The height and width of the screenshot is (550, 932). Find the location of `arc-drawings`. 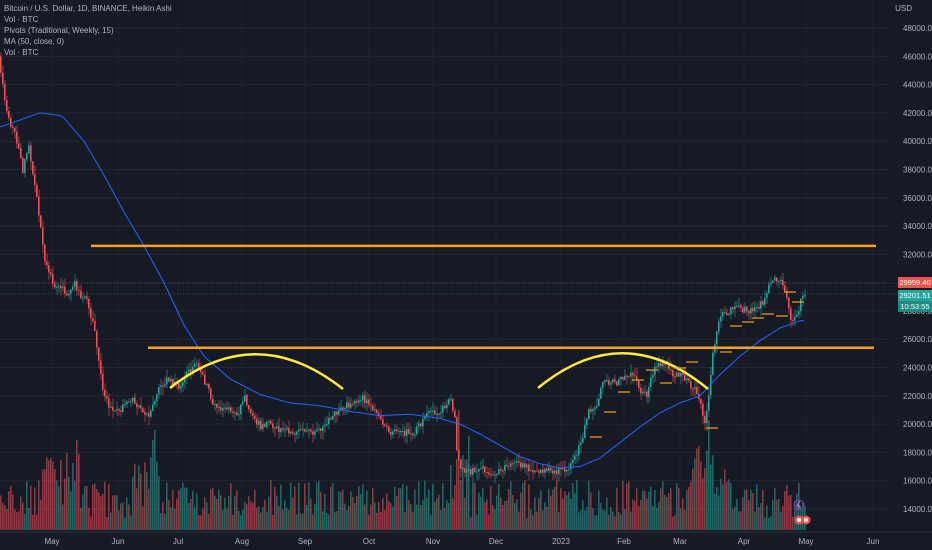

arc-drawings is located at coordinates (439, 371).